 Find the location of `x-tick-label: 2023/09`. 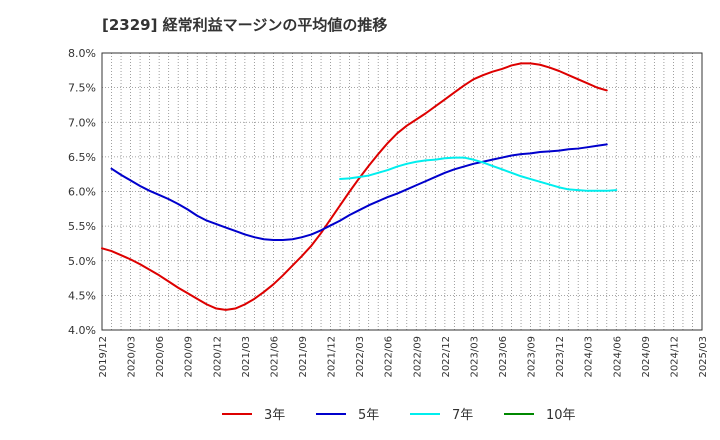

x-tick-label: 2023/09 is located at coordinates (532, 357).